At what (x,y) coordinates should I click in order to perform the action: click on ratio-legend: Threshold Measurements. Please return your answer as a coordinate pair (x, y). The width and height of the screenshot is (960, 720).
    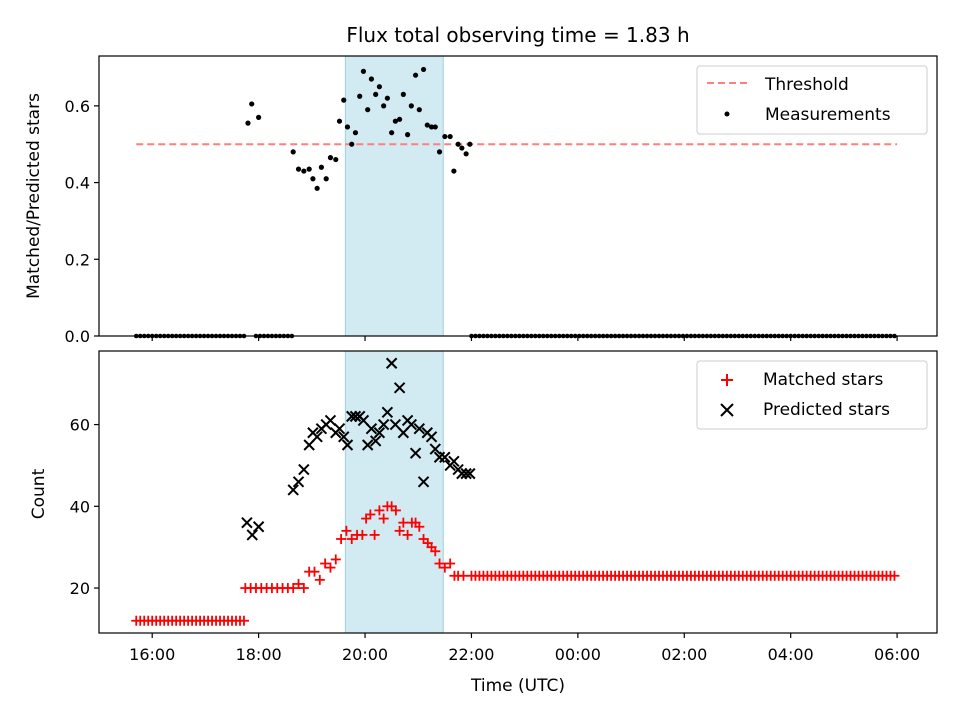
    Looking at the image, I should click on (812, 100).